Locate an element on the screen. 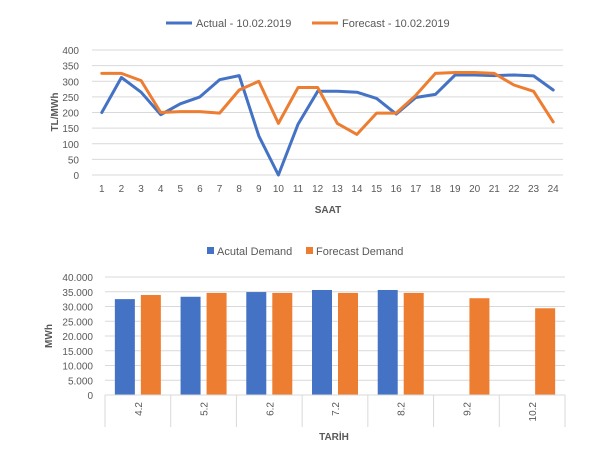 This screenshot has width=595, height=461. line-chart-y-tick-label: 150 is located at coordinates (70, 129).